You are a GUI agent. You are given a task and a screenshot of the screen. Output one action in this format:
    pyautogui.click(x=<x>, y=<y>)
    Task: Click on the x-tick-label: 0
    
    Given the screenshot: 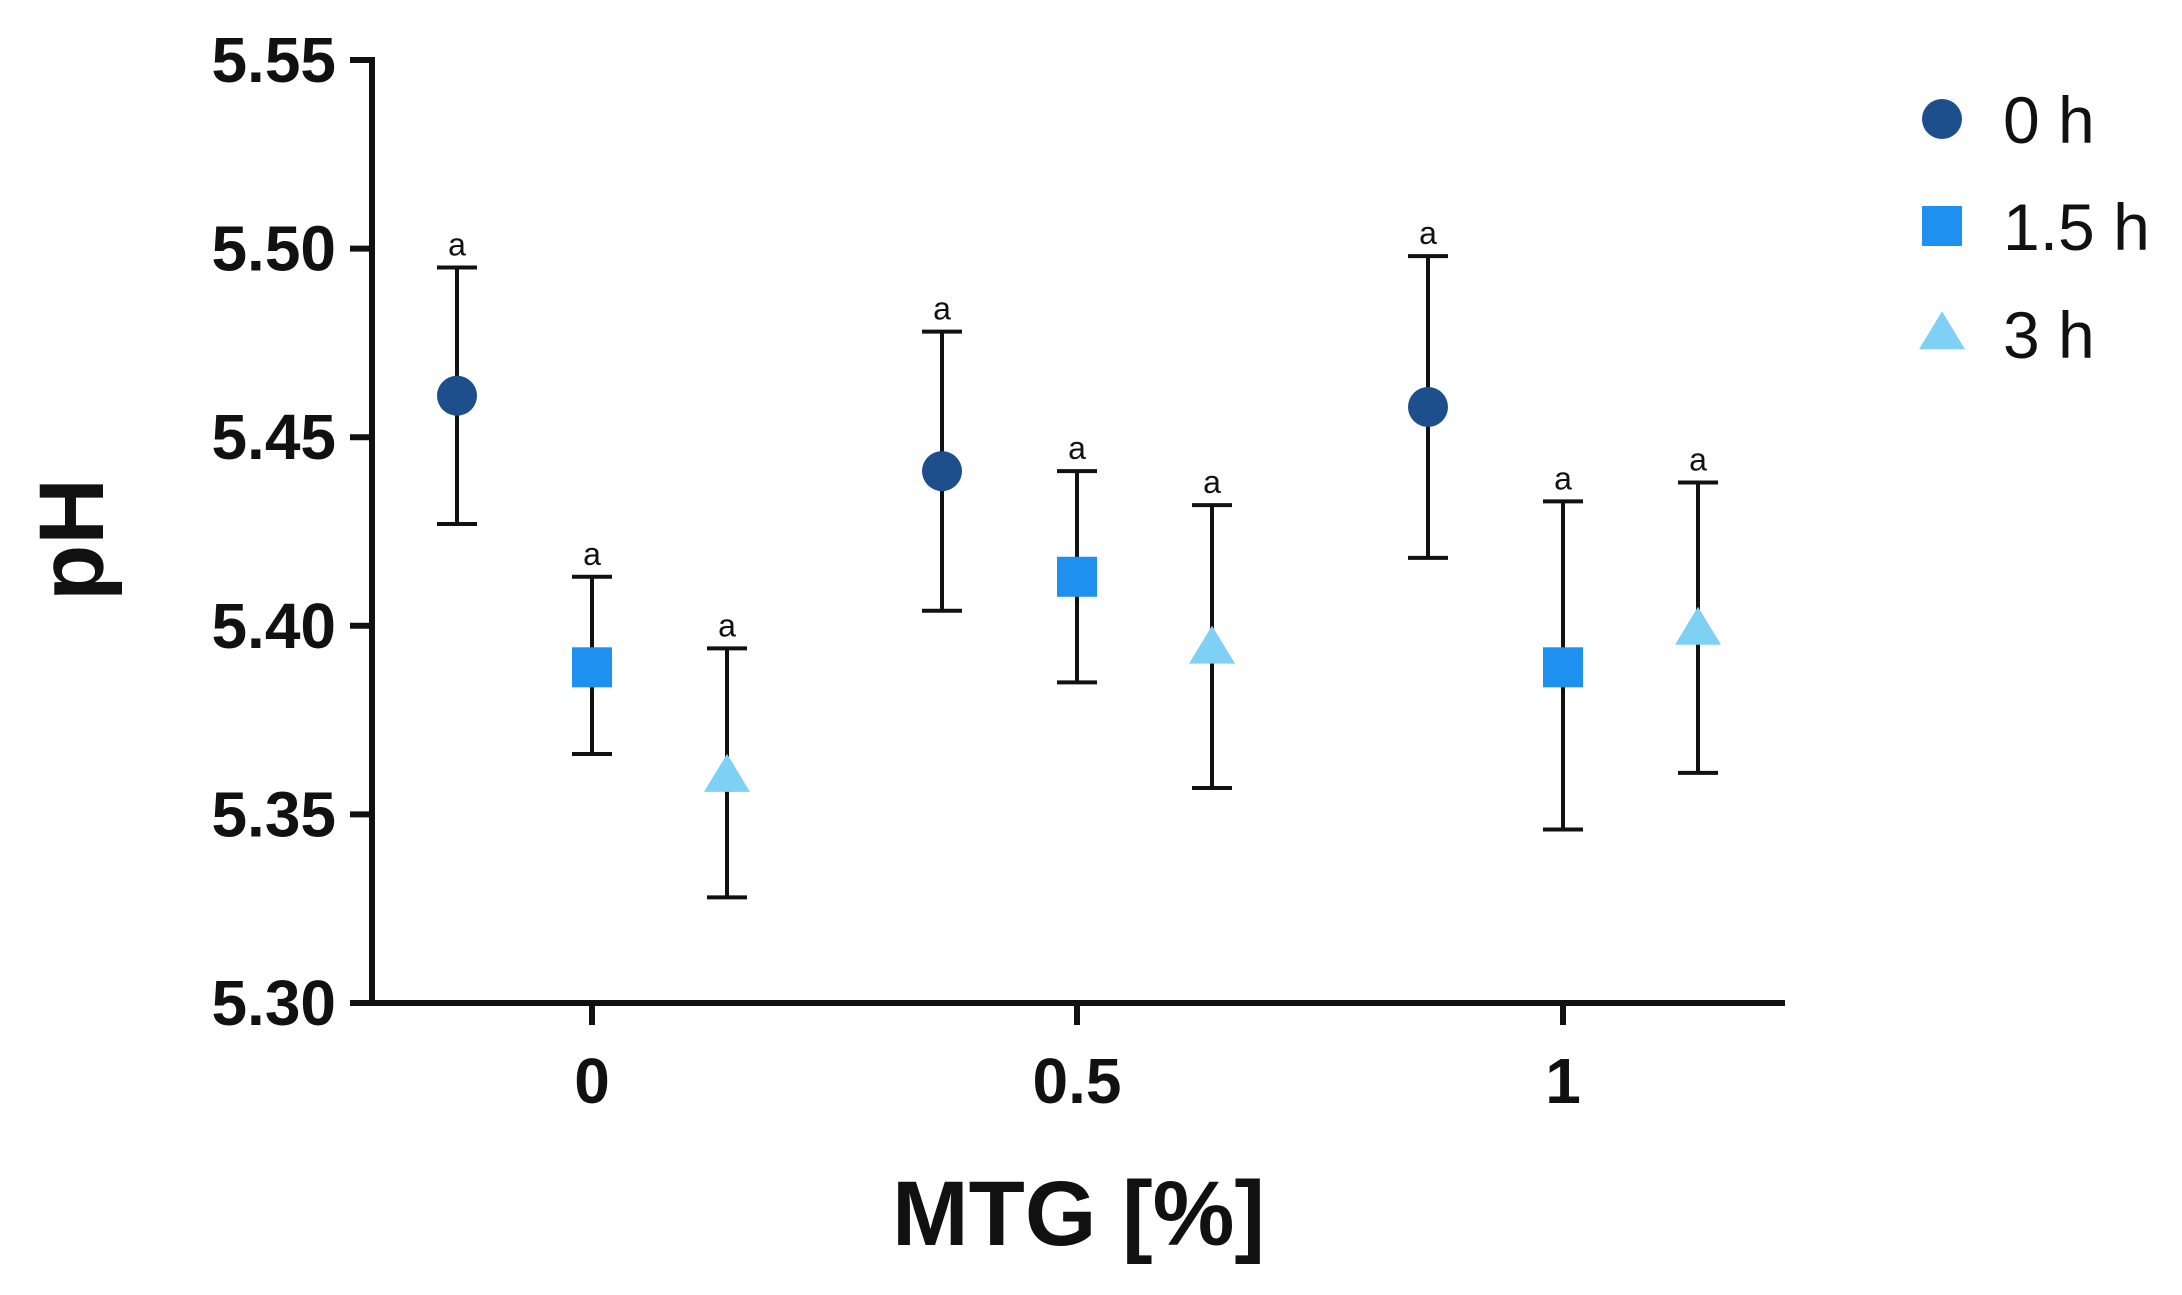 What is the action you would take?
    pyautogui.click(x=592, y=1081)
    